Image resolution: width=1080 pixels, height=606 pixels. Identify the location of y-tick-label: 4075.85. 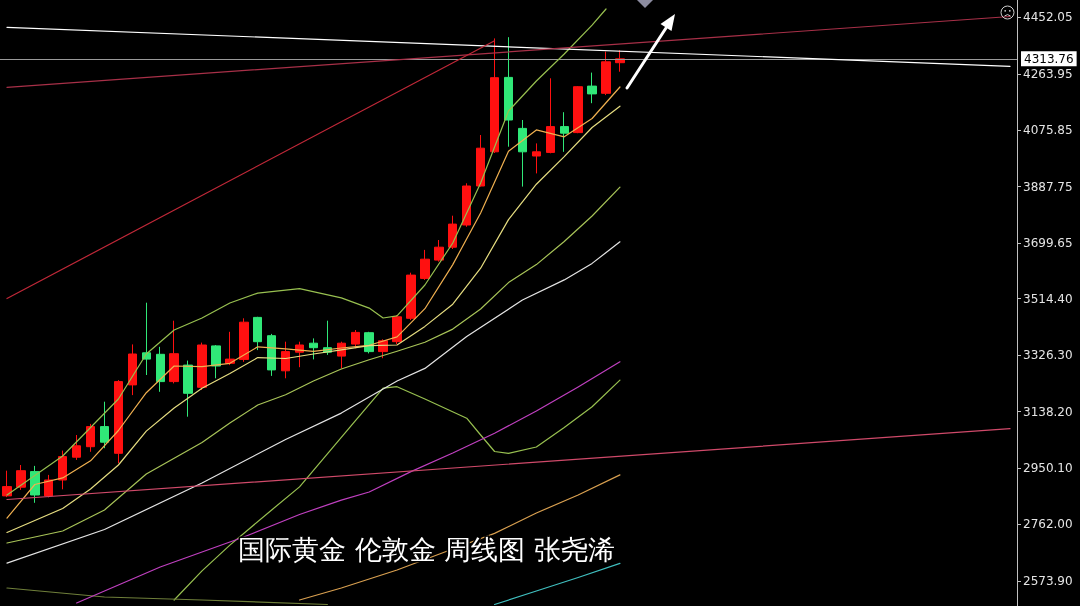
(1048, 130).